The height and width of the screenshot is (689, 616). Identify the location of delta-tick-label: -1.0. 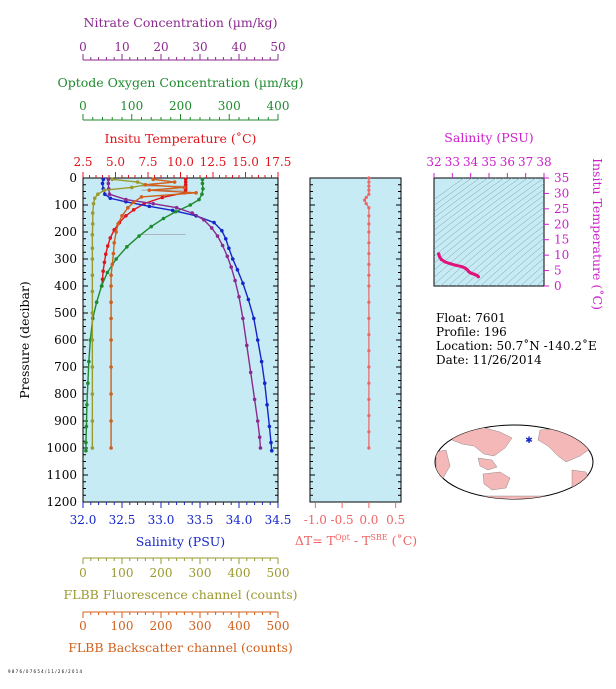
(315, 520).